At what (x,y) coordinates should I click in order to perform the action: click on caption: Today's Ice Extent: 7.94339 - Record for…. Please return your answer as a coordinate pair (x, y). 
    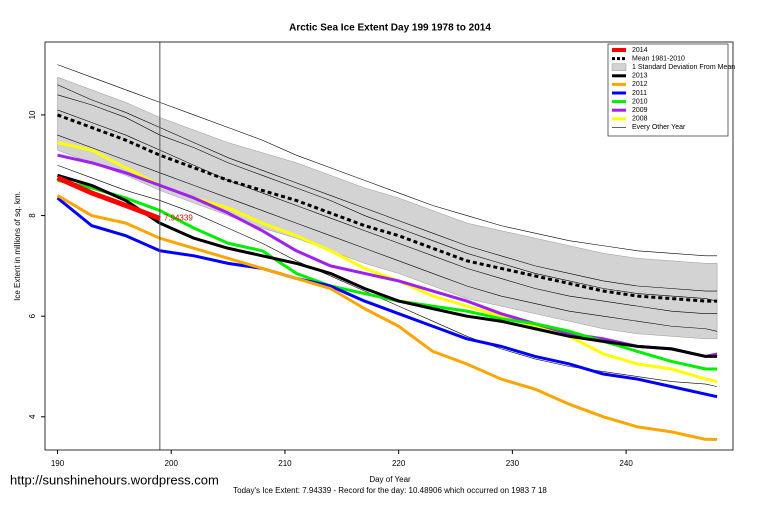
    Looking at the image, I should click on (390, 490).